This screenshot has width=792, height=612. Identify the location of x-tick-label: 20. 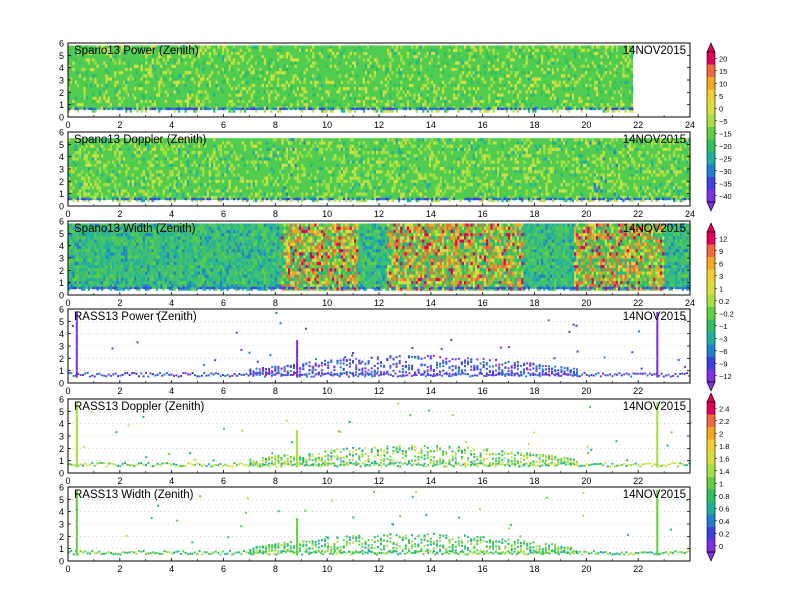
(586, 125).